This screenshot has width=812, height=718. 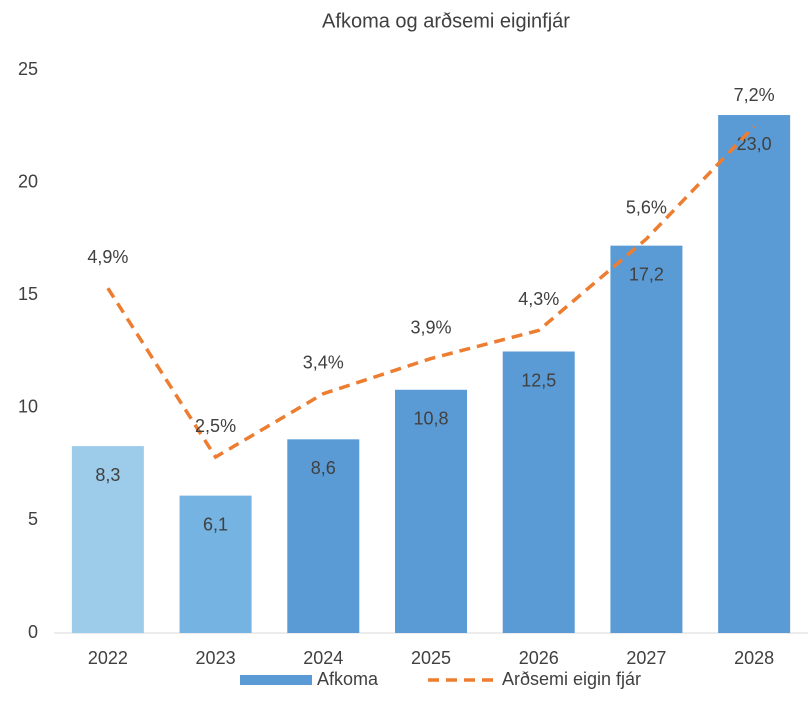 What do you see at coordinates (323, 362) in the screenshot?
I see `line-value-label: 3,4%` at bounding box center [323, 362].